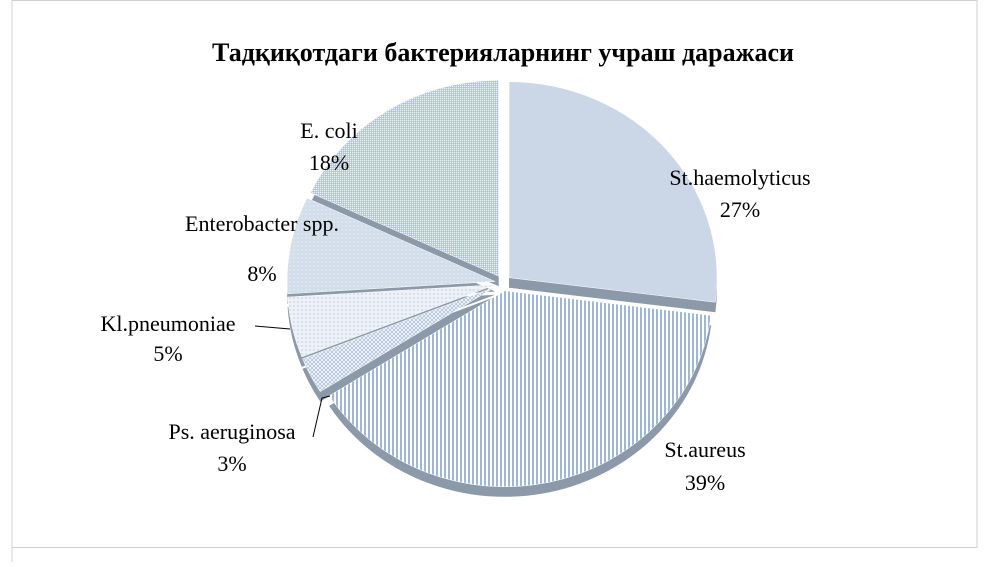 The image size is (987, 567). What do you see at coordinates (167, 353) in the screenshot?
I see `slice-value-label: 5%` at bounding box center [167, 353].